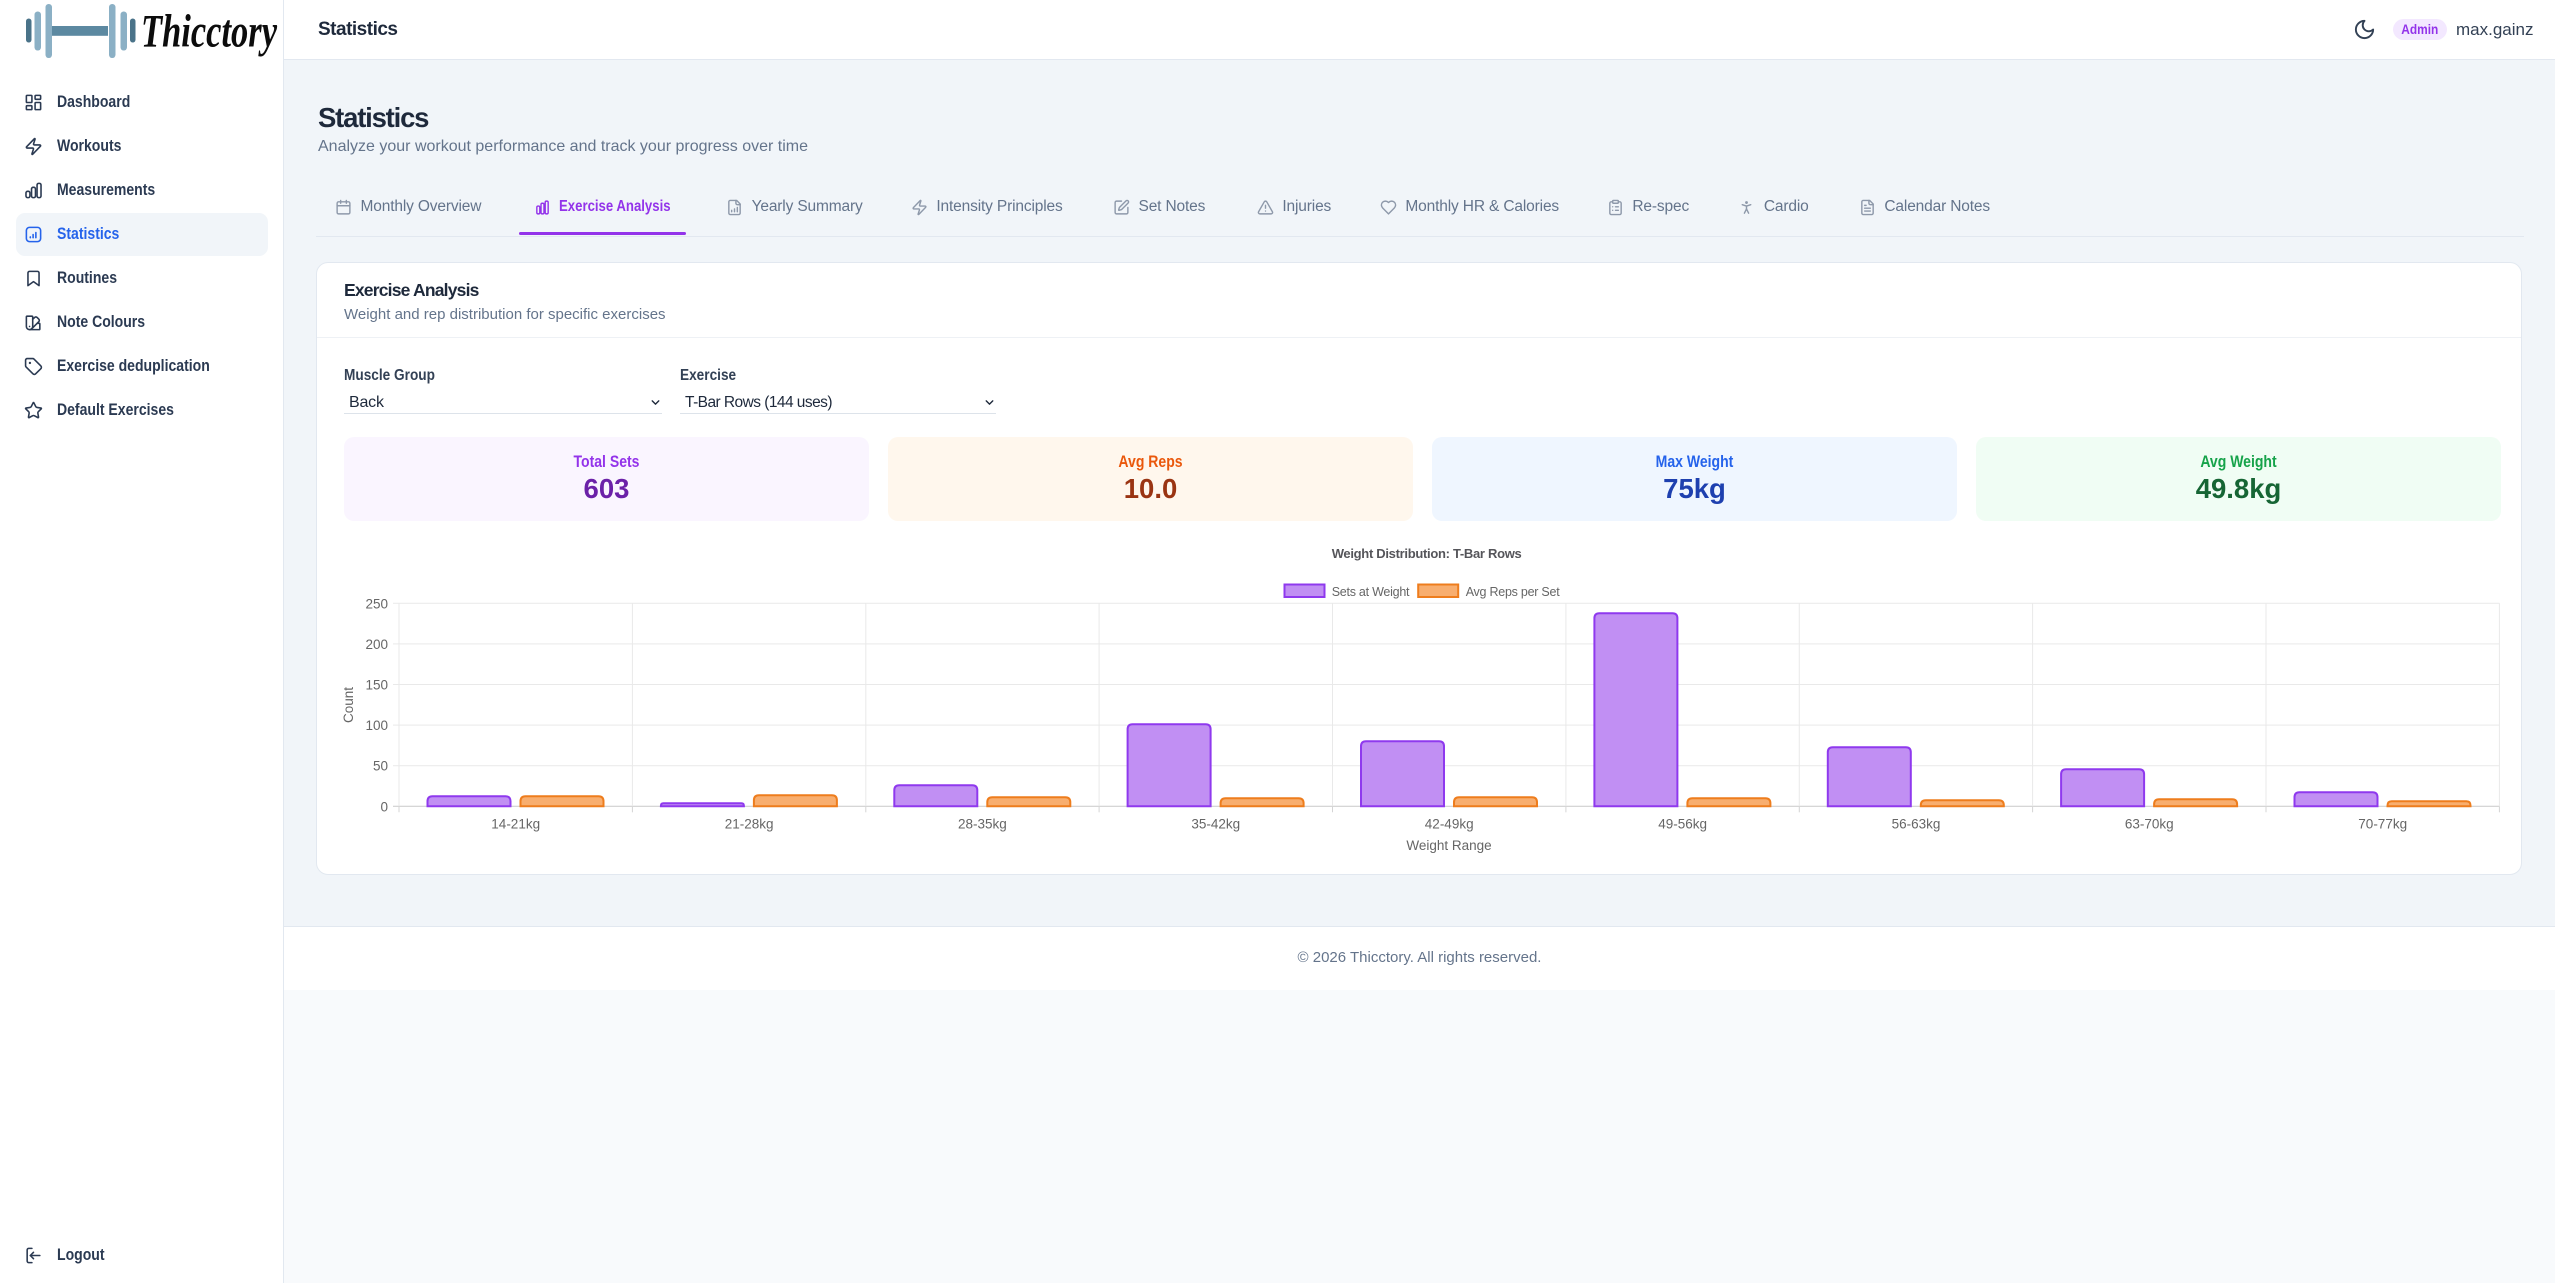 This screenshot has height=1283, width=2555. What do you see at coordinates (1682, 823) in the screenshot?
I see `svg-text: 49-56kg` at bounding box center [1682, 823].